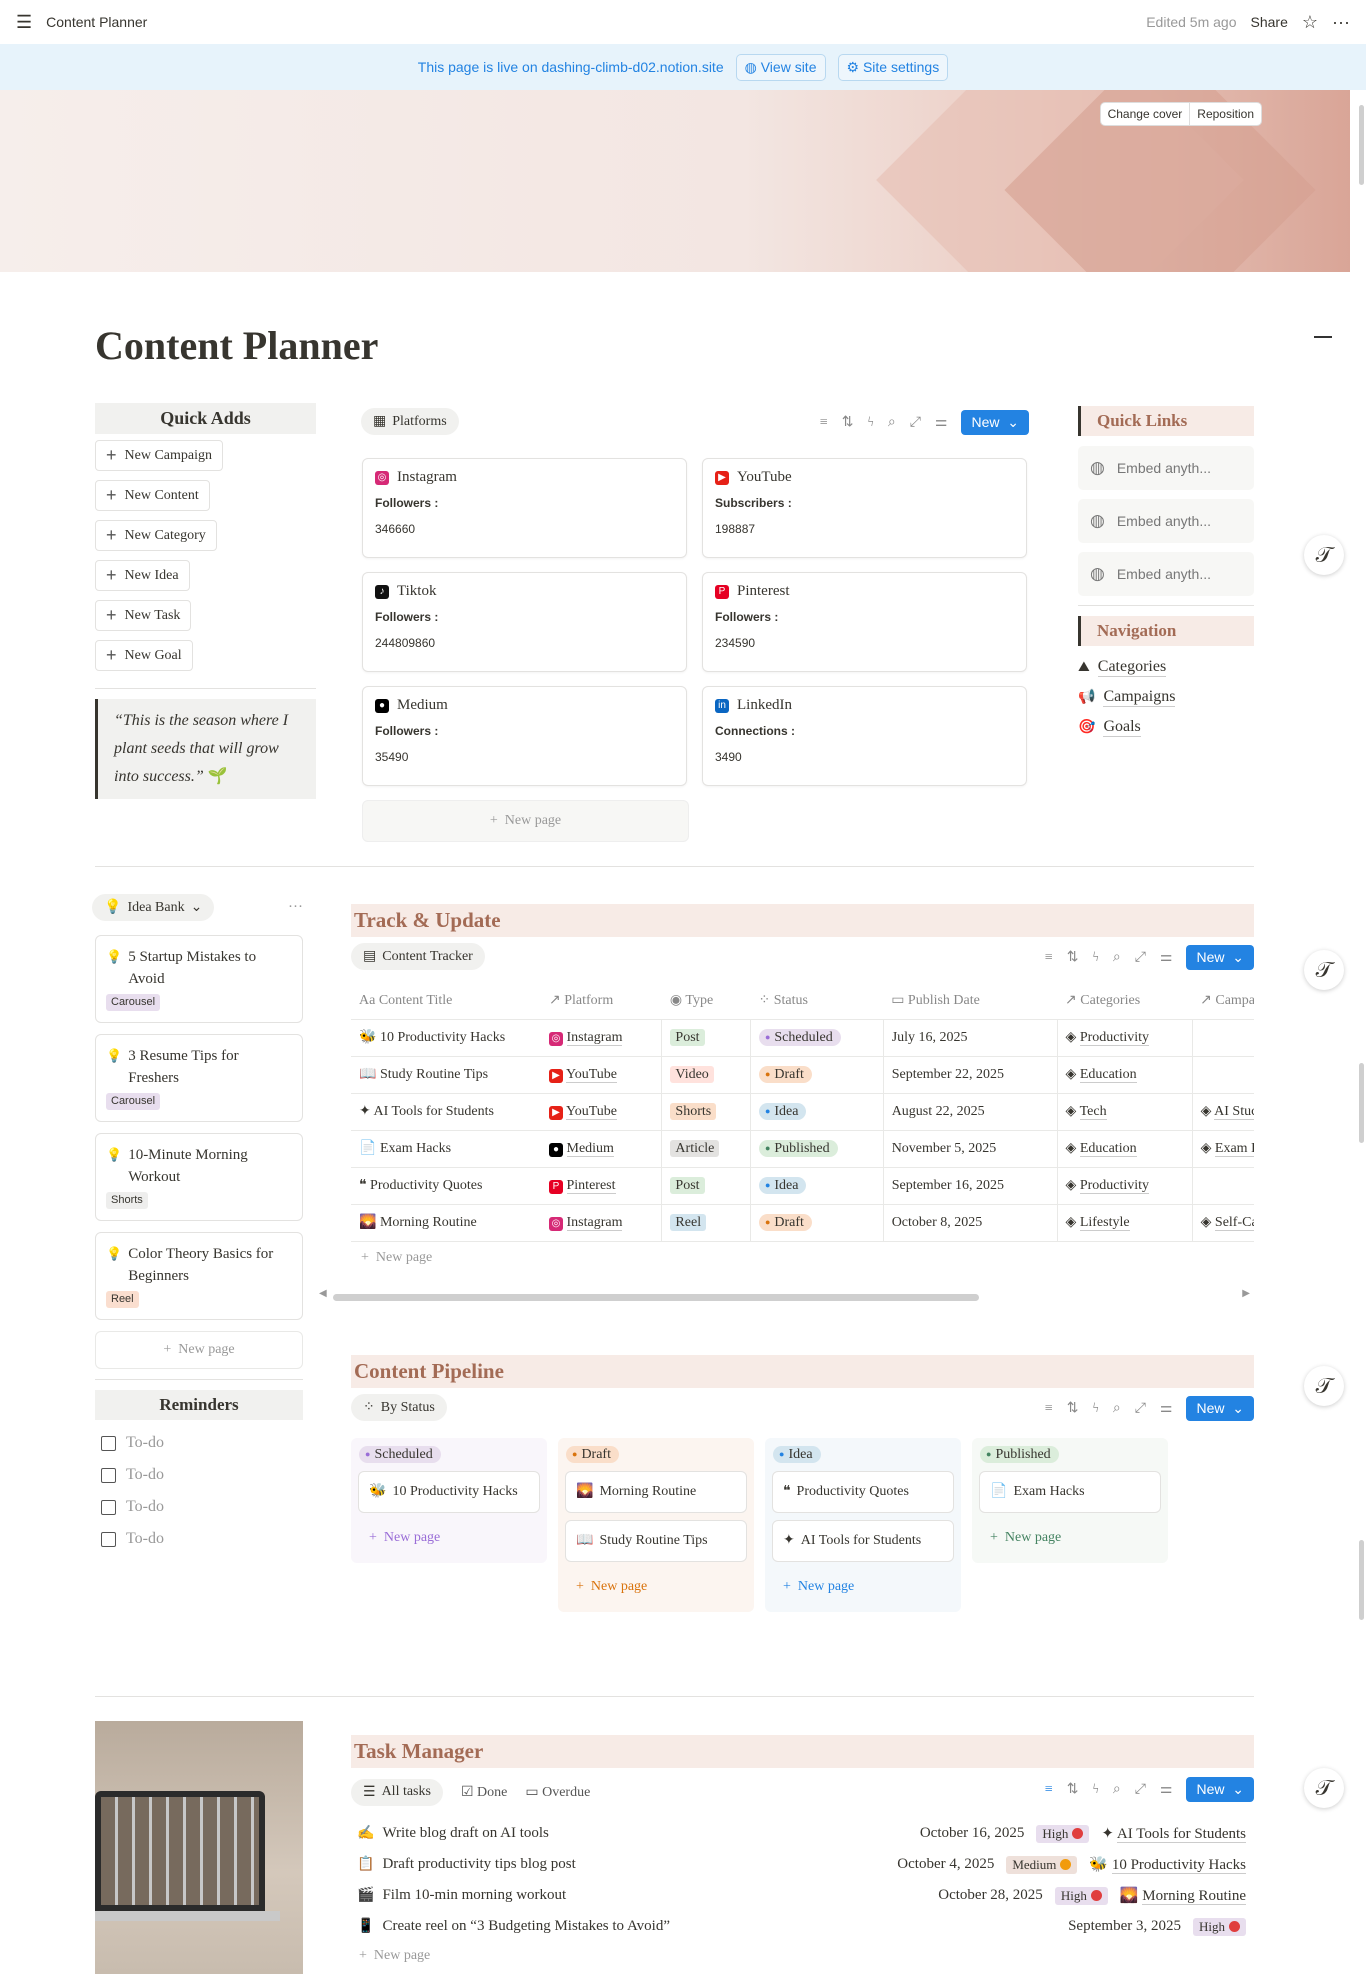  Describe the element at coordinates (863, 1492) in the screenshot. I see `board-card: ❝ Productivity Quotes` at that location.